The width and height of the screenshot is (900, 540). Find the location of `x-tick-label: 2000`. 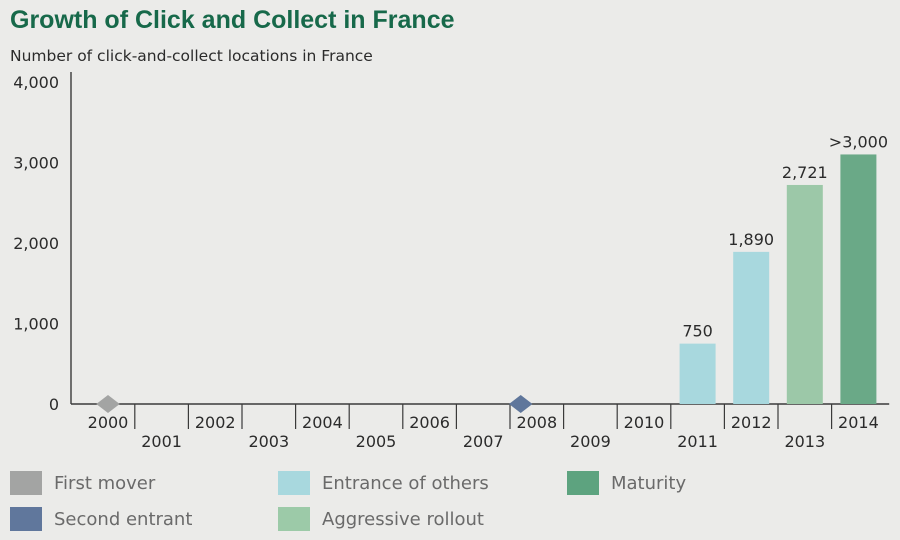

x-tick-label: 2000 is located at coordinates (108, 422).